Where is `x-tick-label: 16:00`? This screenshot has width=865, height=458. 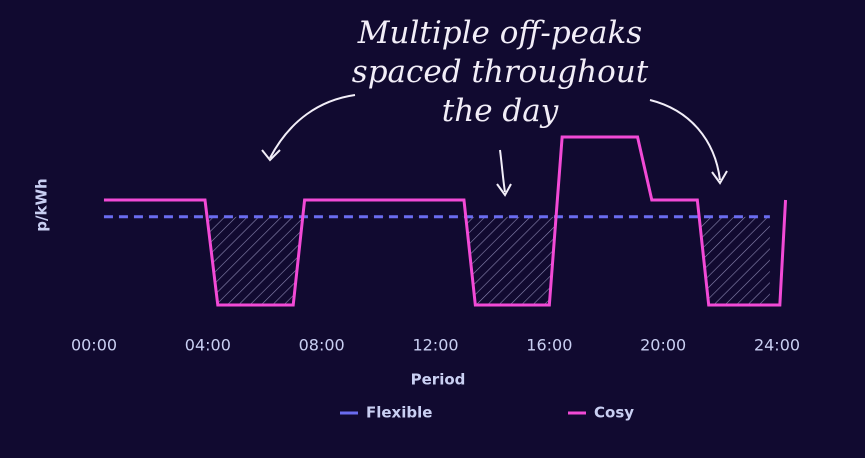
x-tick-label: 16:00 is located at coordinates (549, 345).